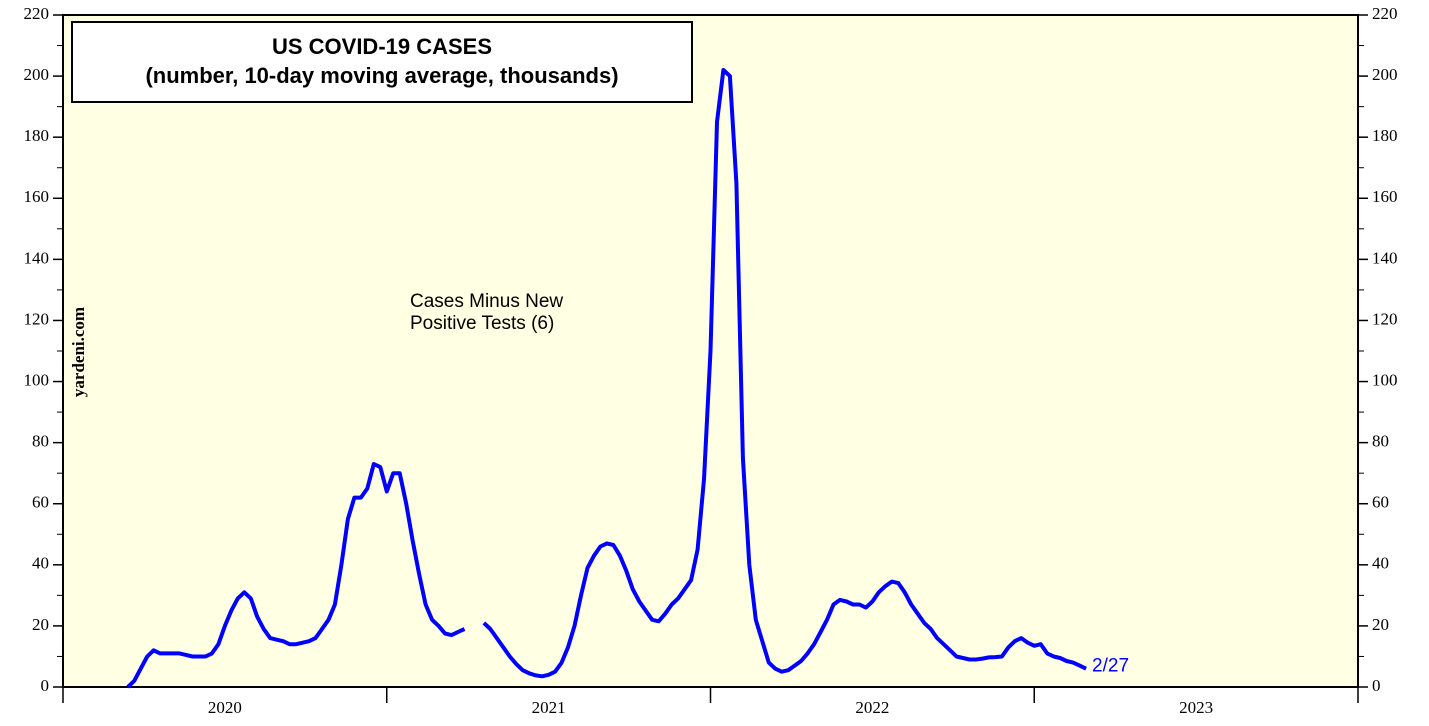 Image resolution: width=1429 pixels, height=726 pixels. I want to click on y2-tick-label: 60, so click(1380, 502).